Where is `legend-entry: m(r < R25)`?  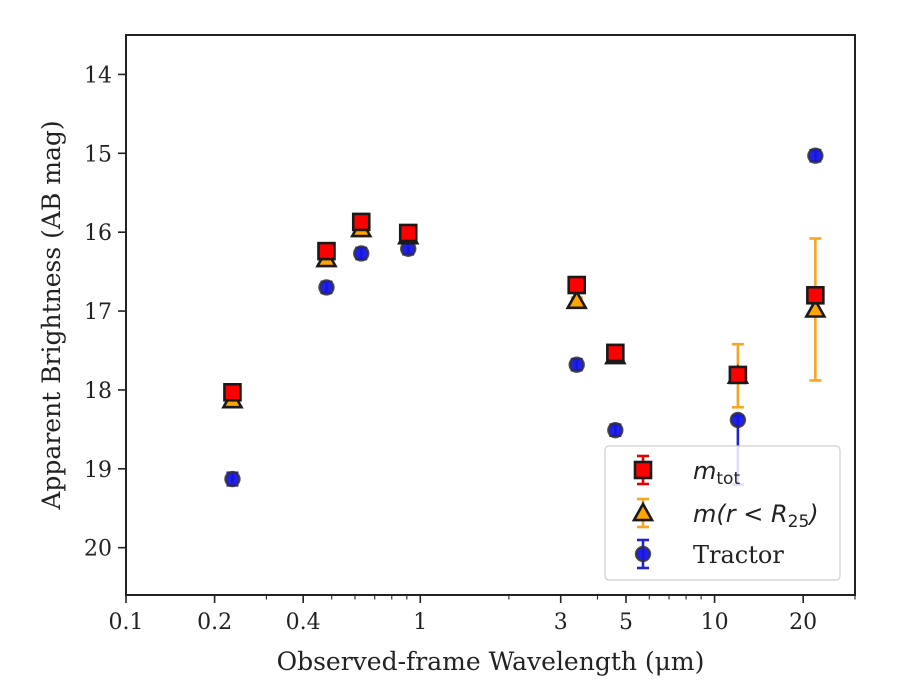 legend-entry: m(r < R25) is located at coordinates (725, 514).